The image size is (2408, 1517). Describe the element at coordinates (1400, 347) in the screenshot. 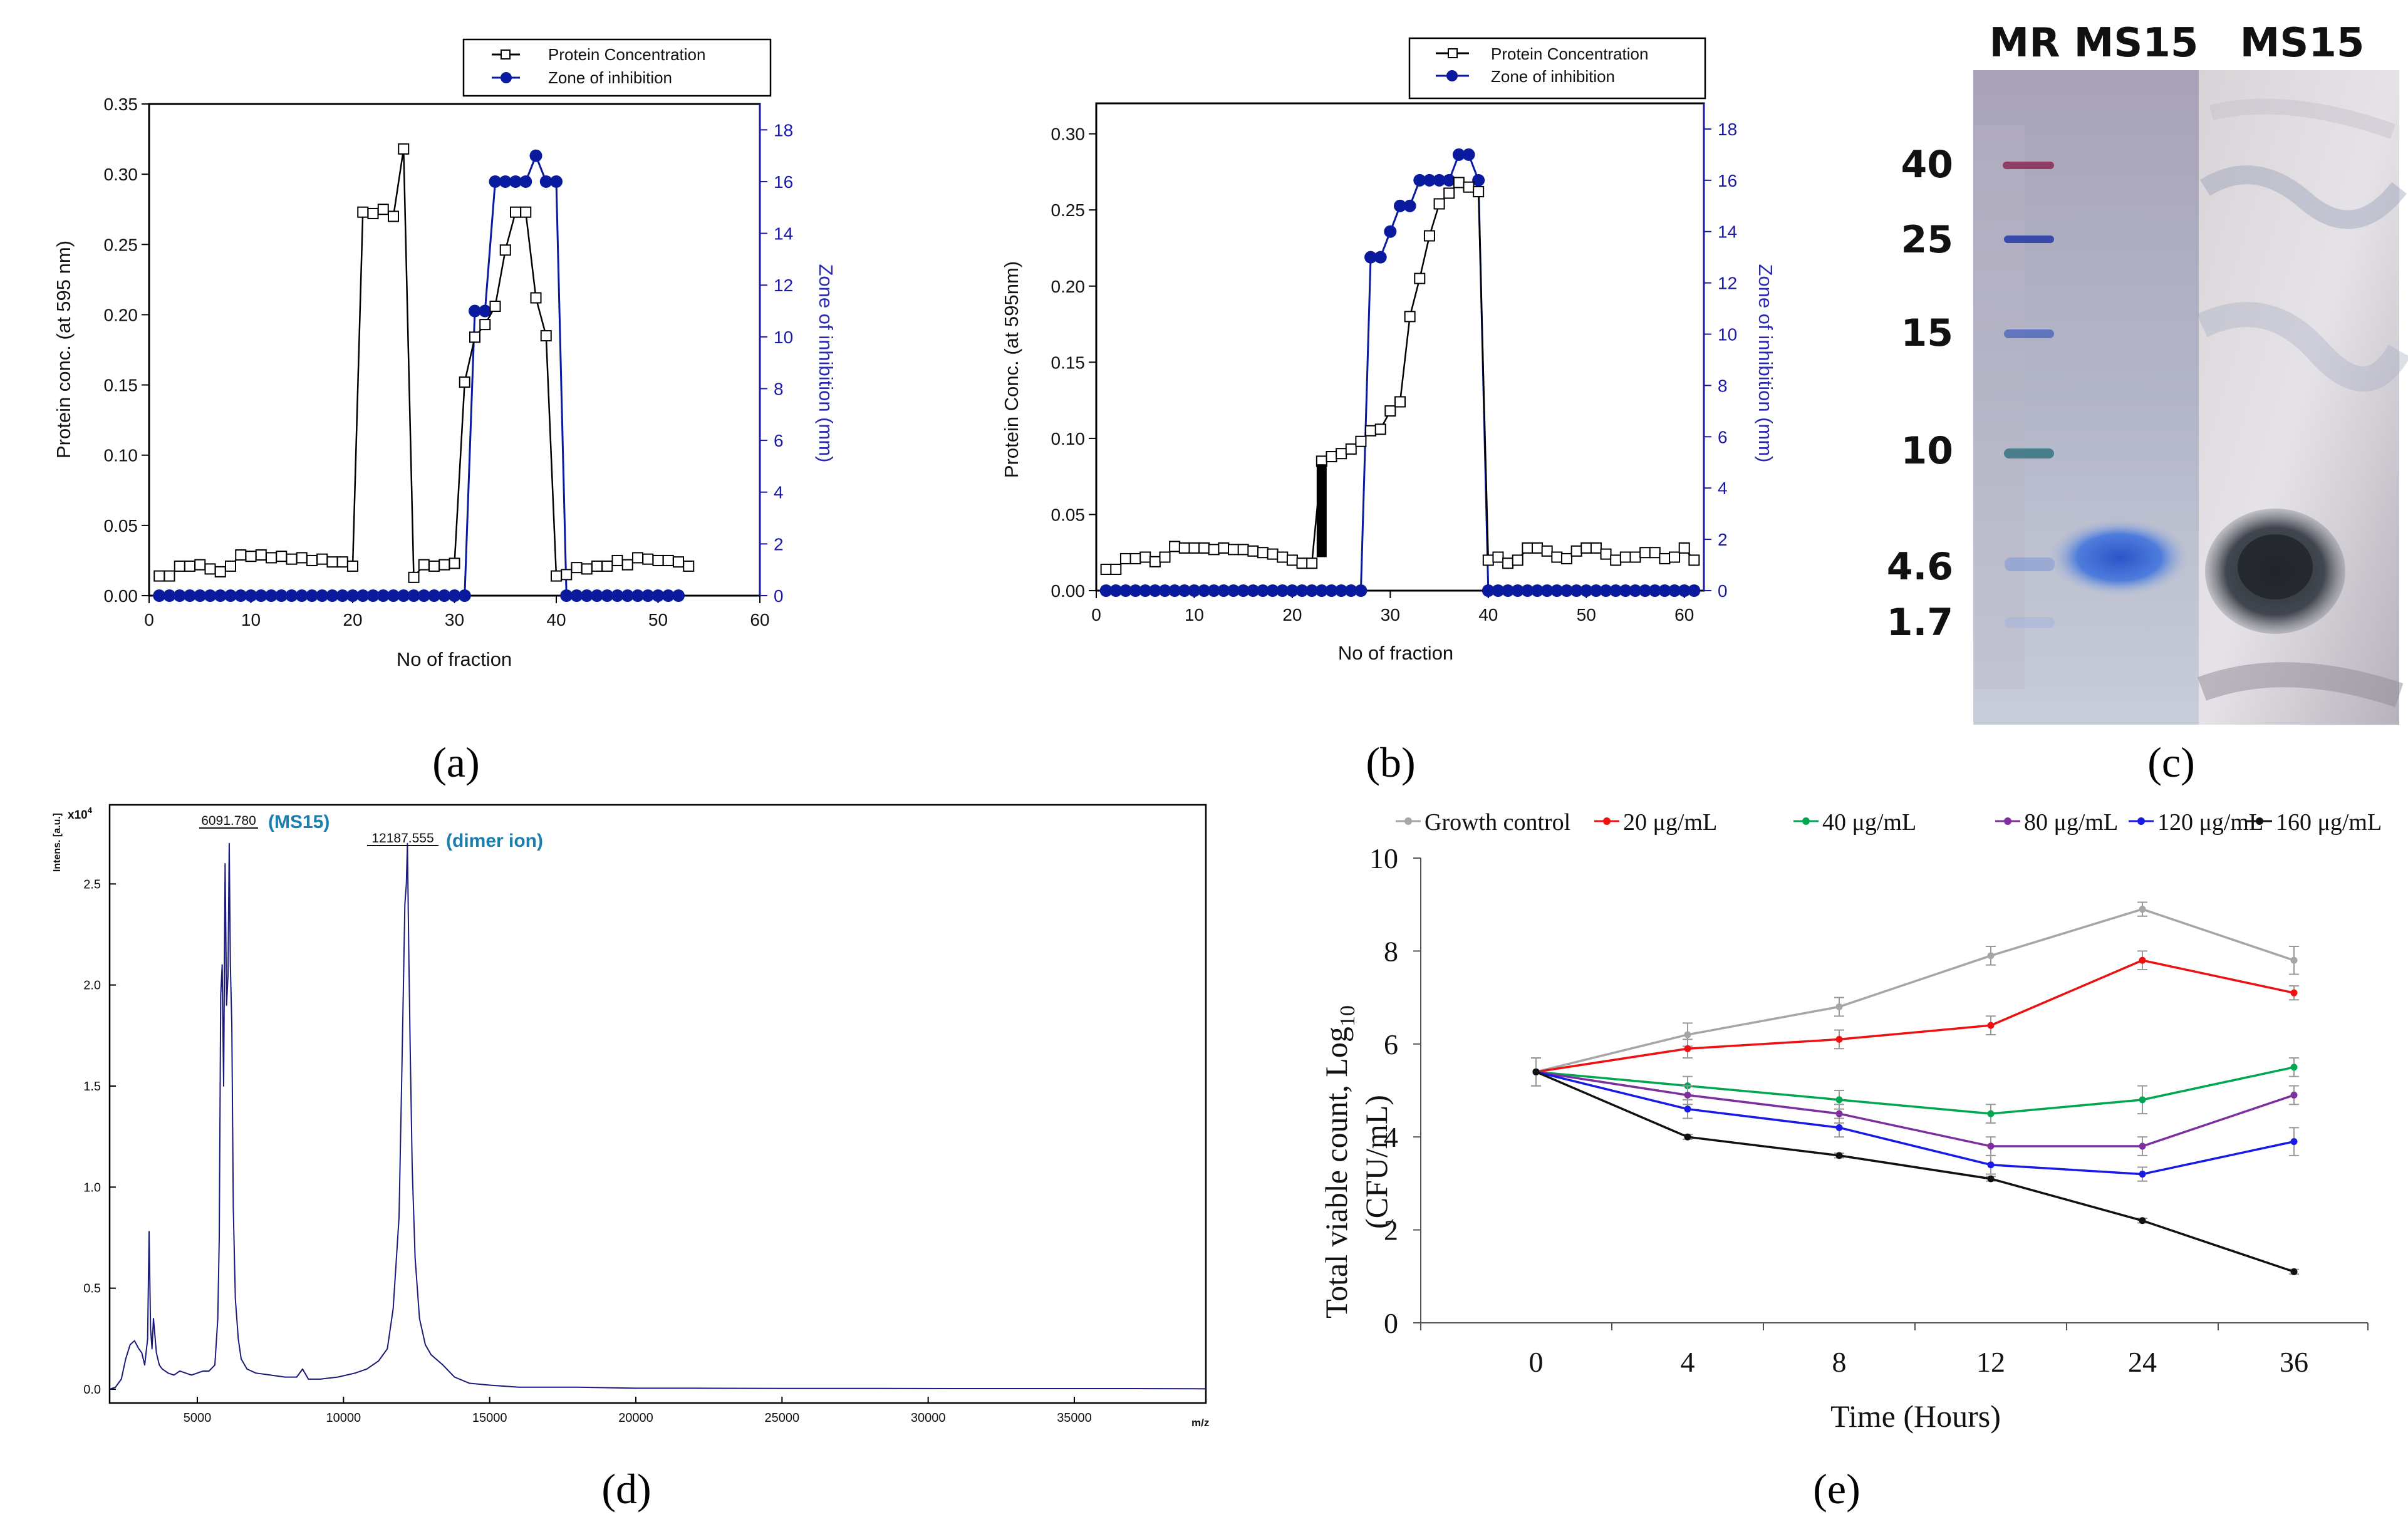

I see `panel-b-plot-frame` at that location.